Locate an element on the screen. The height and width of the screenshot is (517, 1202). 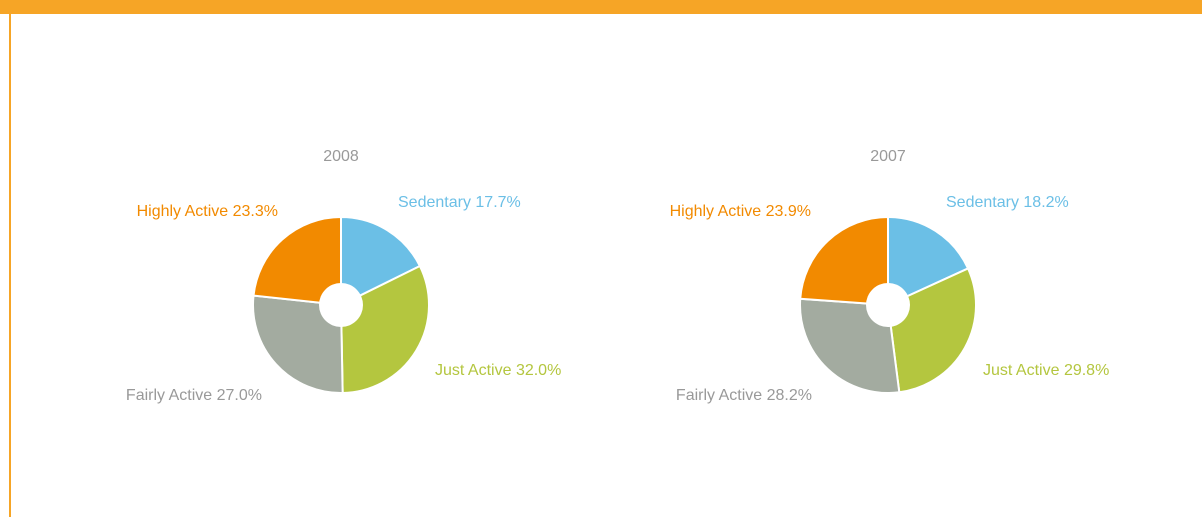
slice-label: Sedentary 18.2% is located at coordinates (1007, 202).